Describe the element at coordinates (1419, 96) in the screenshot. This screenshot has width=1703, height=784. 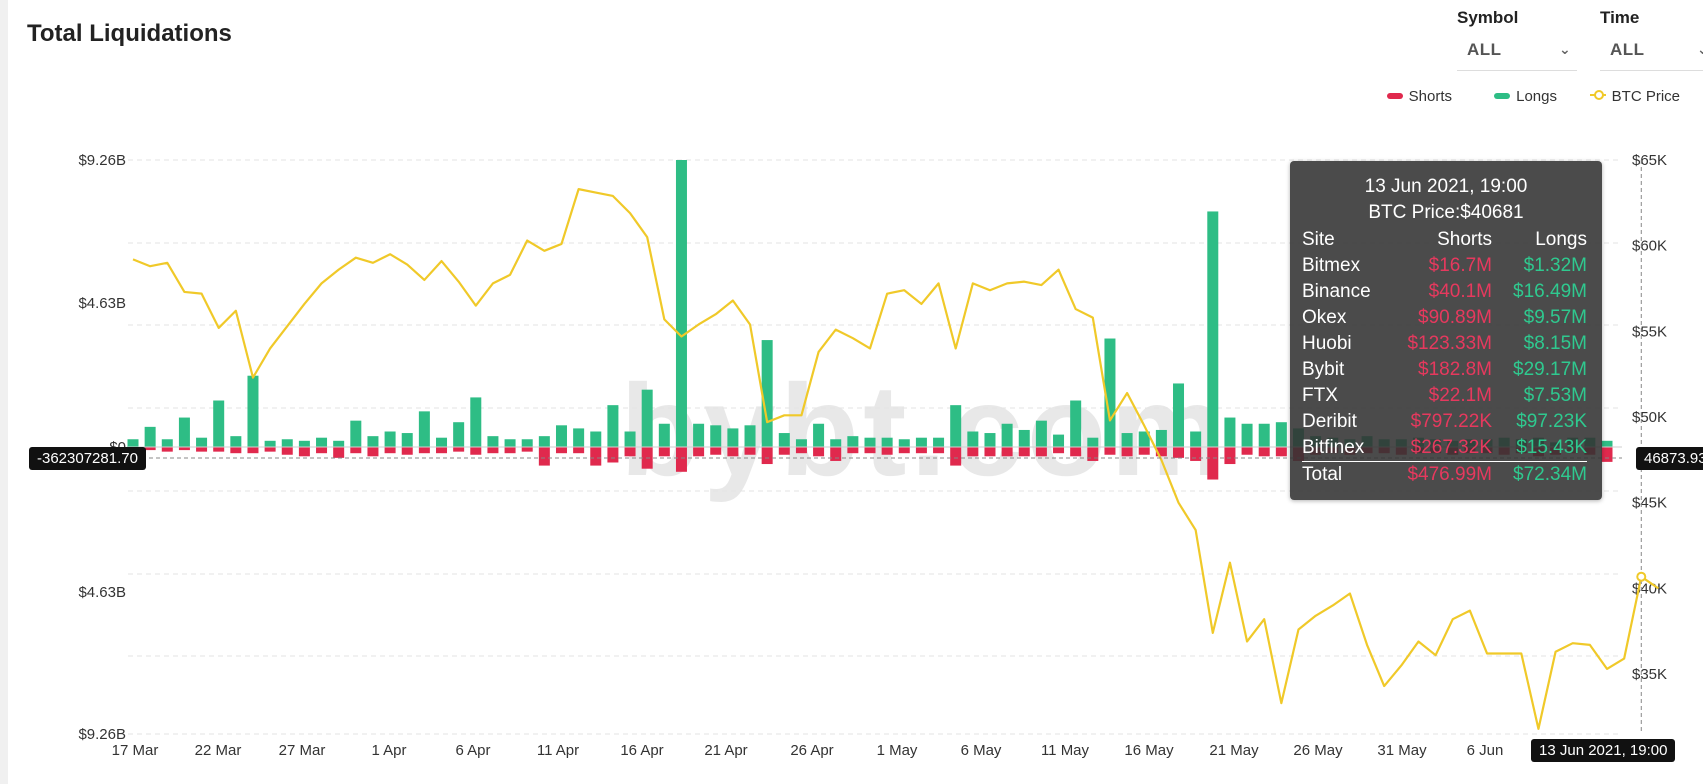
I see `legend-shorts: Shorts` at that location.